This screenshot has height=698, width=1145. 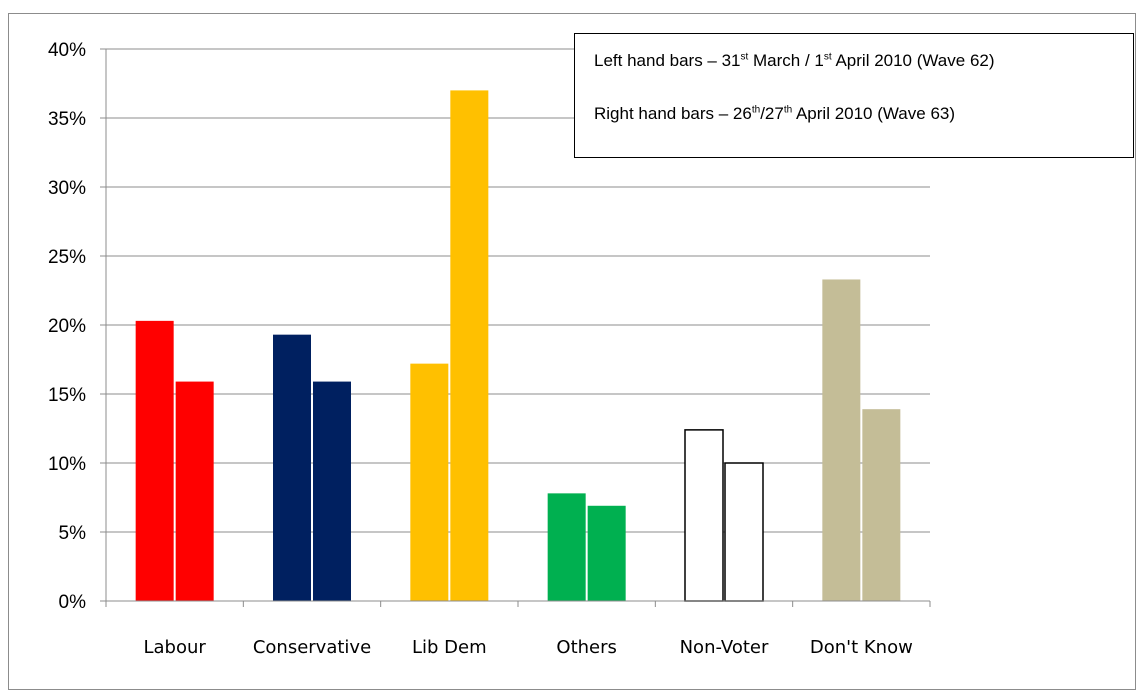 I want to click on bar-others-right, so click(x=606, y=553).